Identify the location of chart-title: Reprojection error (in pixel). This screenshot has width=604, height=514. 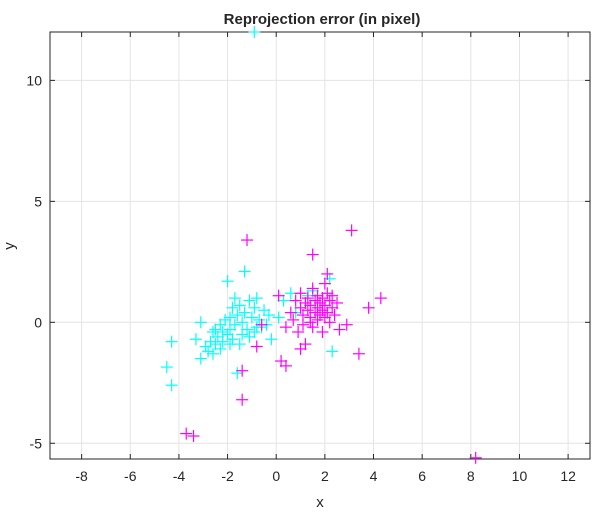
(322, 19).